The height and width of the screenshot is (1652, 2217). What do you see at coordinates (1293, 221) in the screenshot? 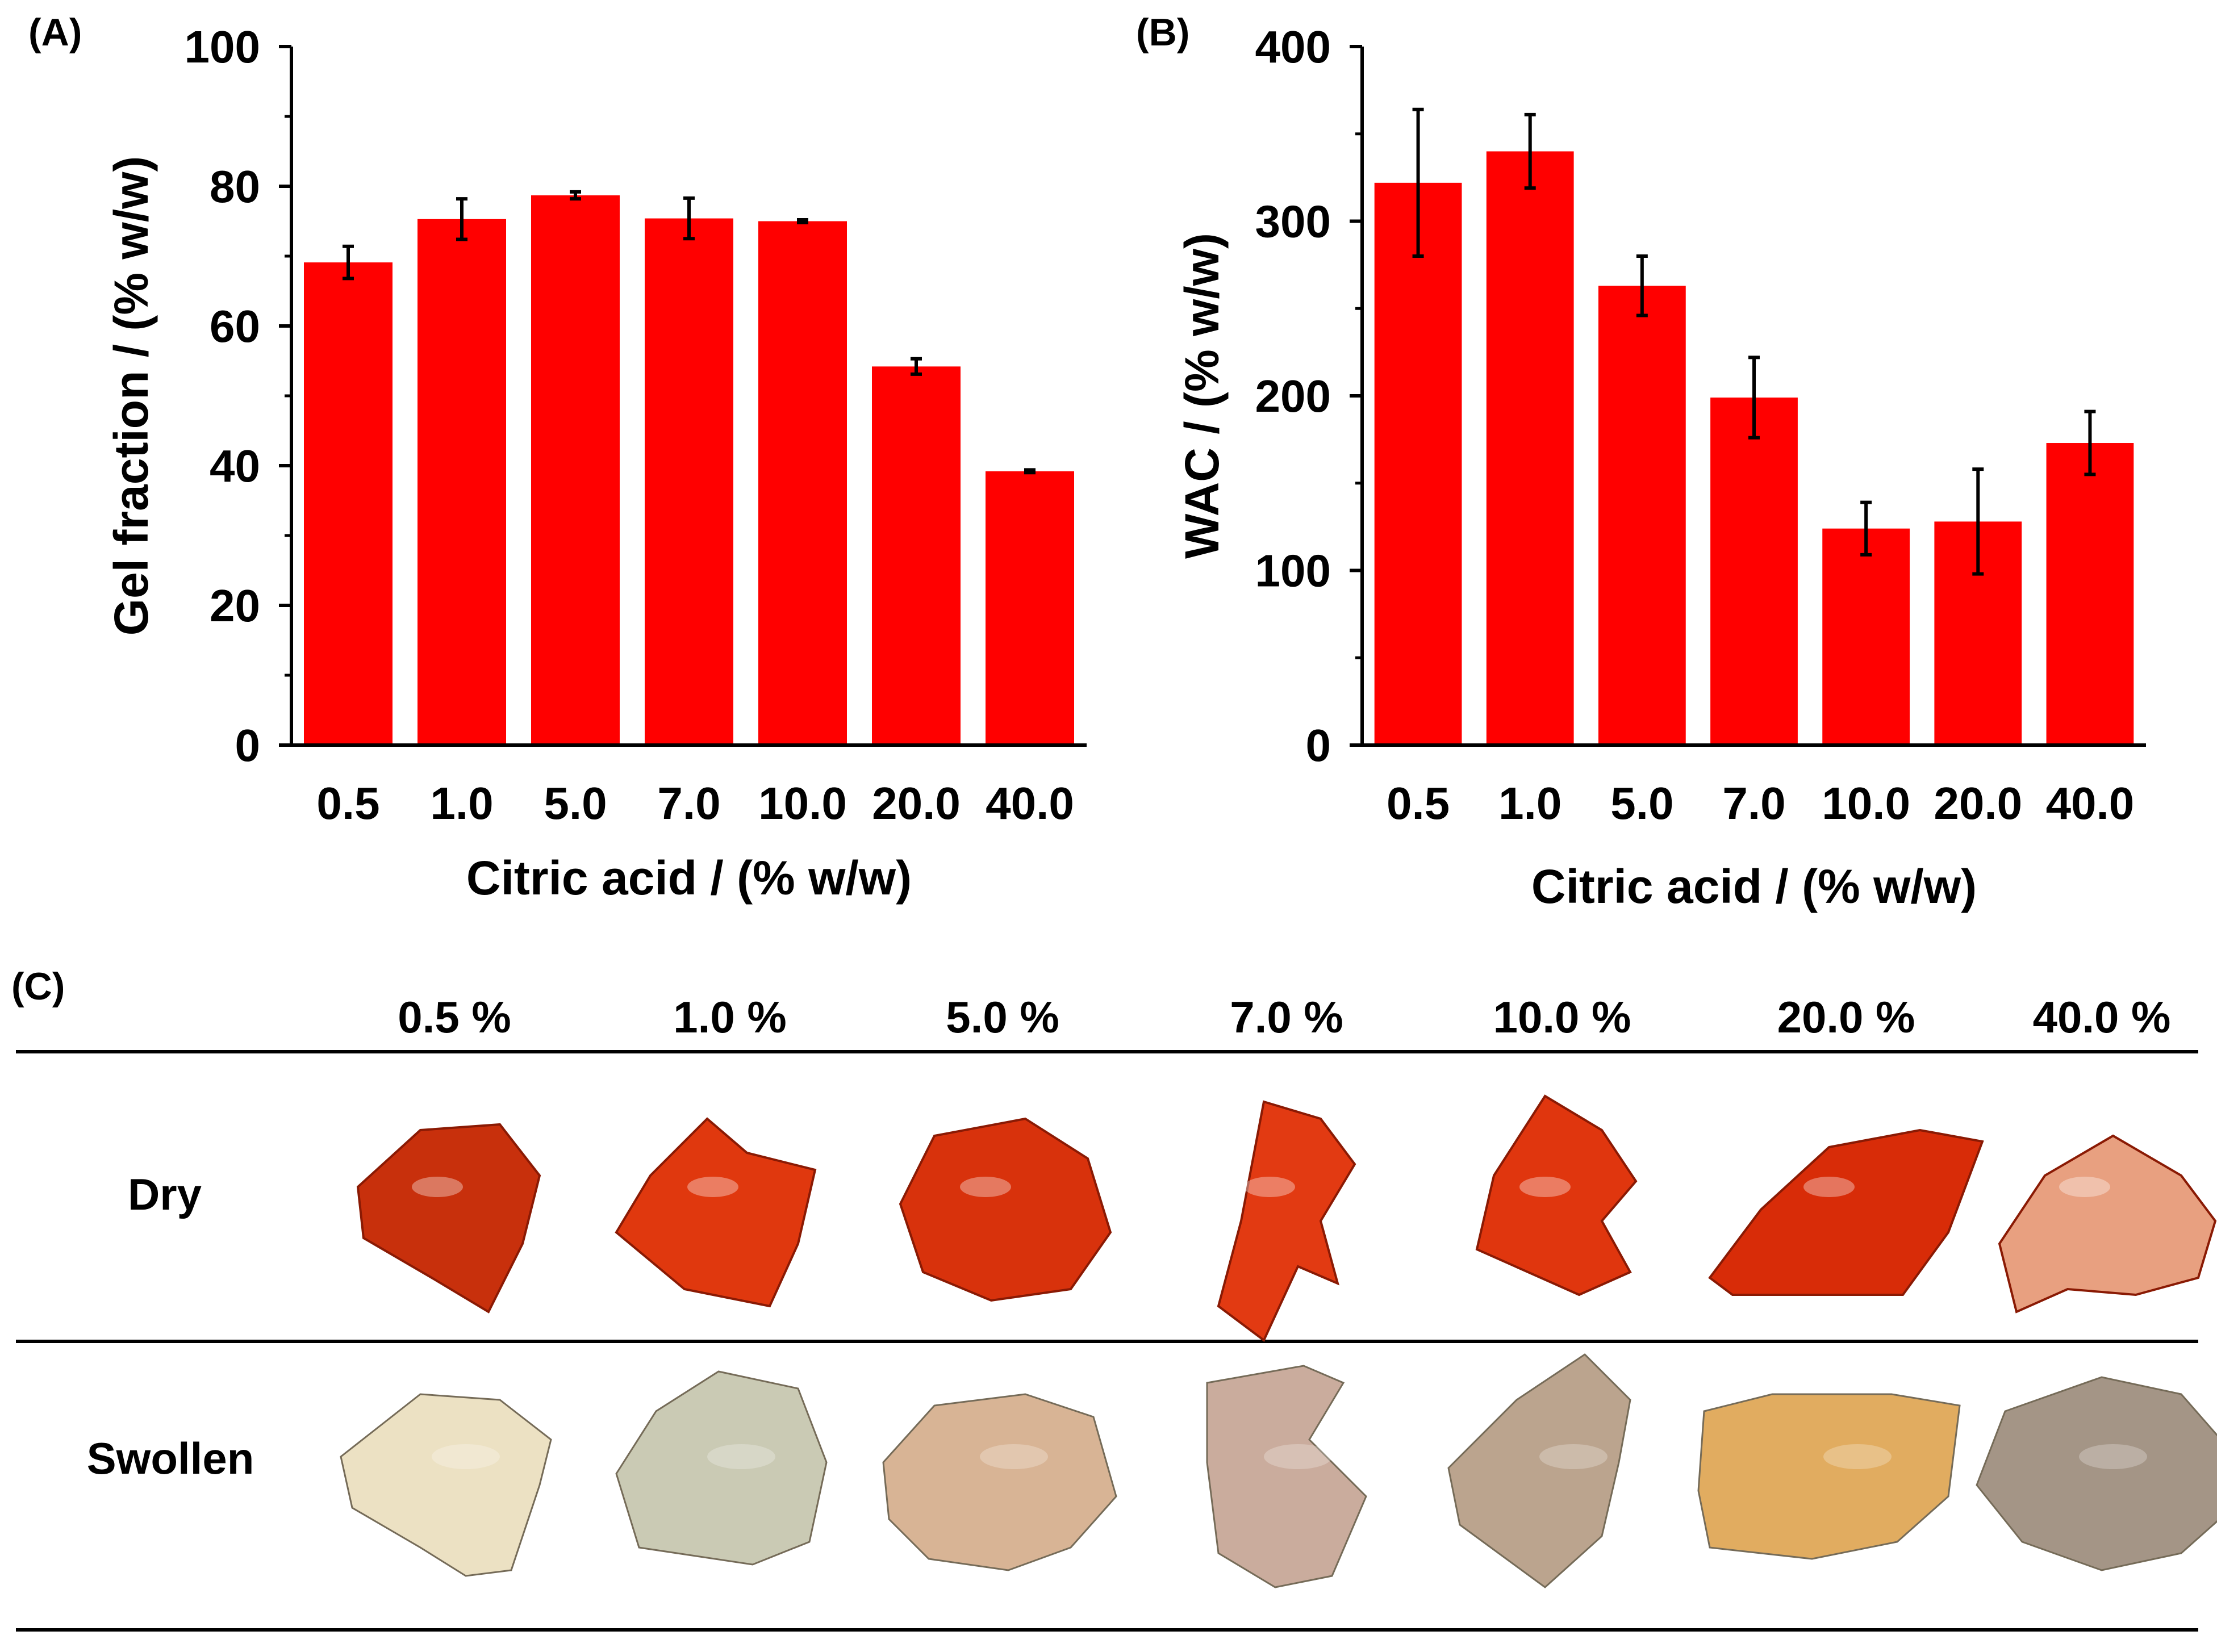
I see `y-tick-label: 300` at bounding box center [1293, 221].